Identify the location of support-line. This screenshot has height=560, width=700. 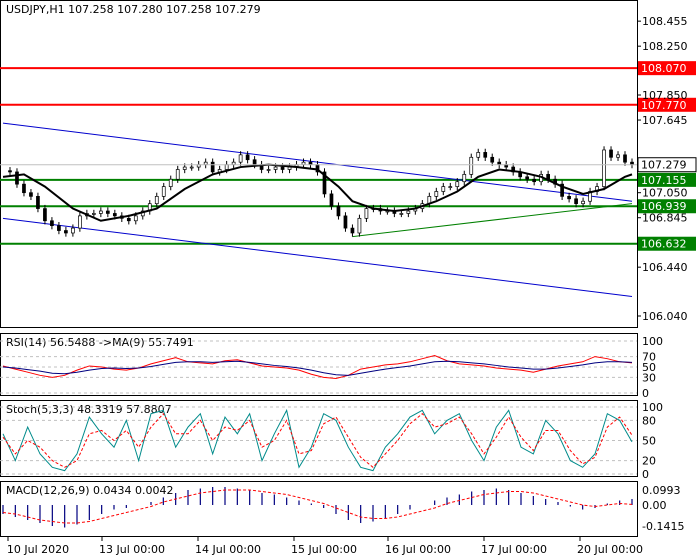
(492, 220).